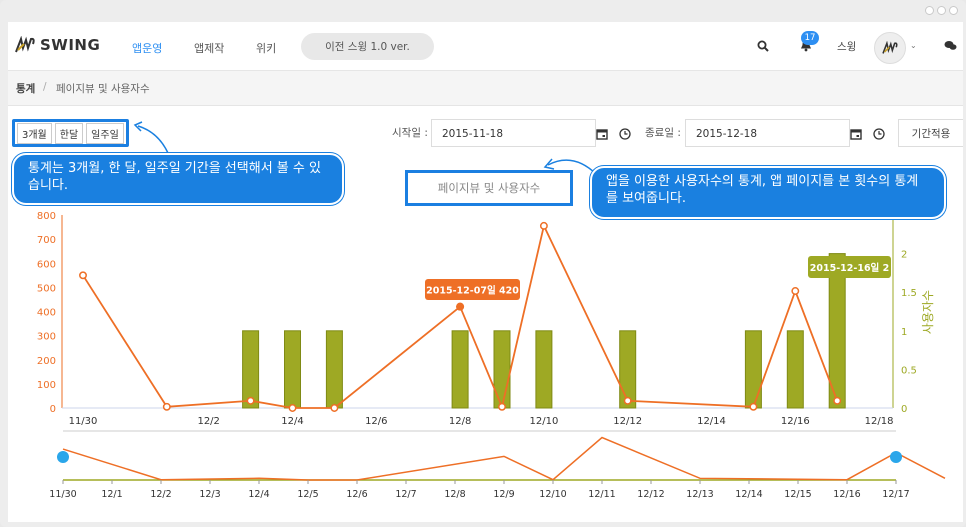 The height and width of the screenshot is (527, 966). What do you see at coordinates (847, 47) in the screenshot?
I see `user-name: 스윙` at bounding box center [847, 47].